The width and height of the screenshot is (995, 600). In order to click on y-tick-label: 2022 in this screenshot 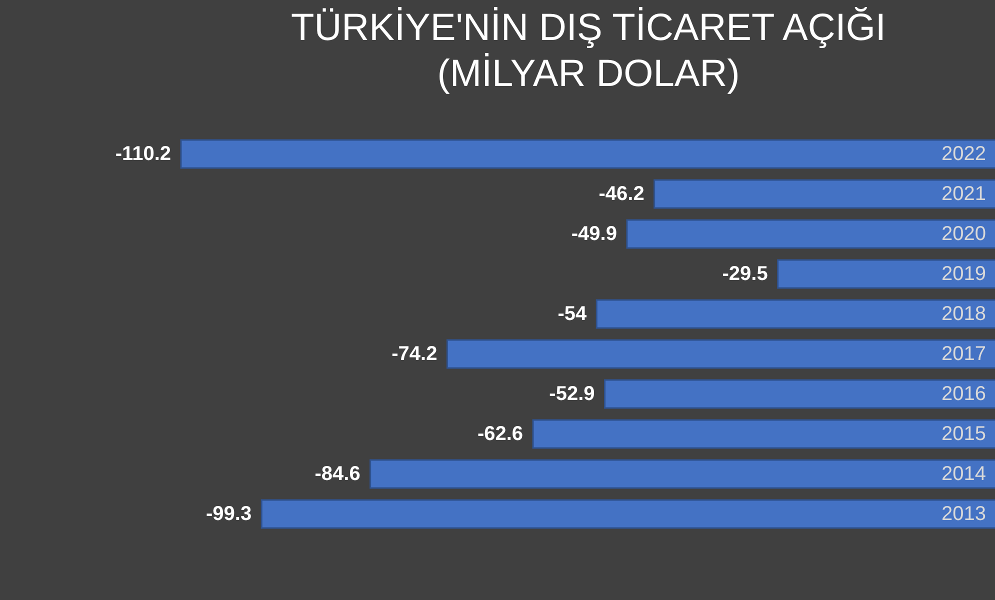, I will do `click(964, 154)`.